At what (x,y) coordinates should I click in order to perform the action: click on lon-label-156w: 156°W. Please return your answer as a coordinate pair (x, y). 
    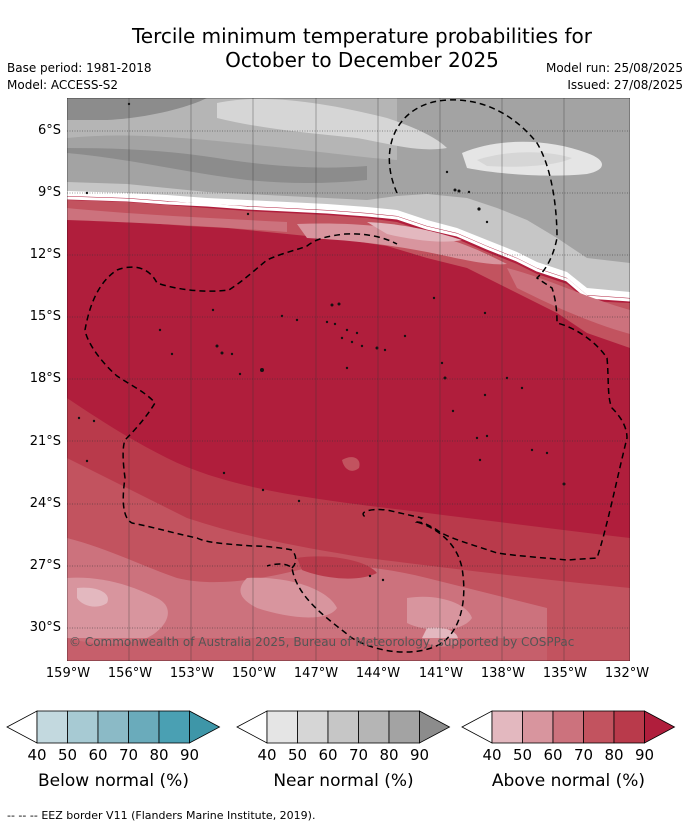
    Looking at the image, I should click on (130, 673).